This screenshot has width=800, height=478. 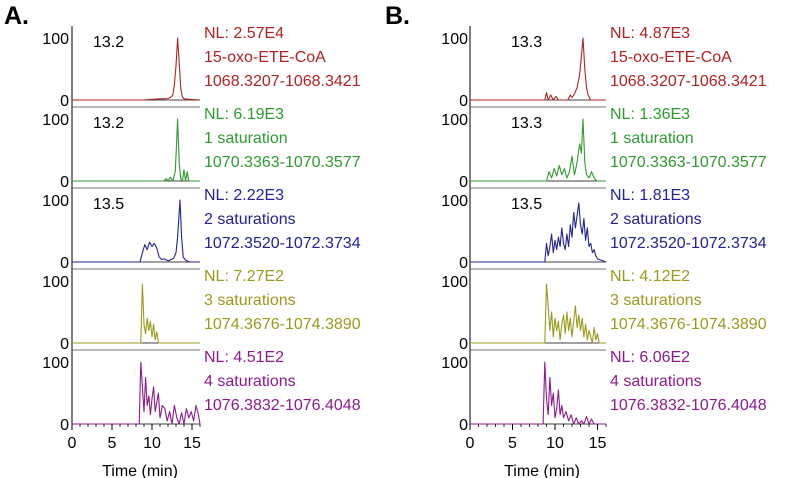 I want to click on nl-label: NL: 2.22E3, so click(x=244, y=195).